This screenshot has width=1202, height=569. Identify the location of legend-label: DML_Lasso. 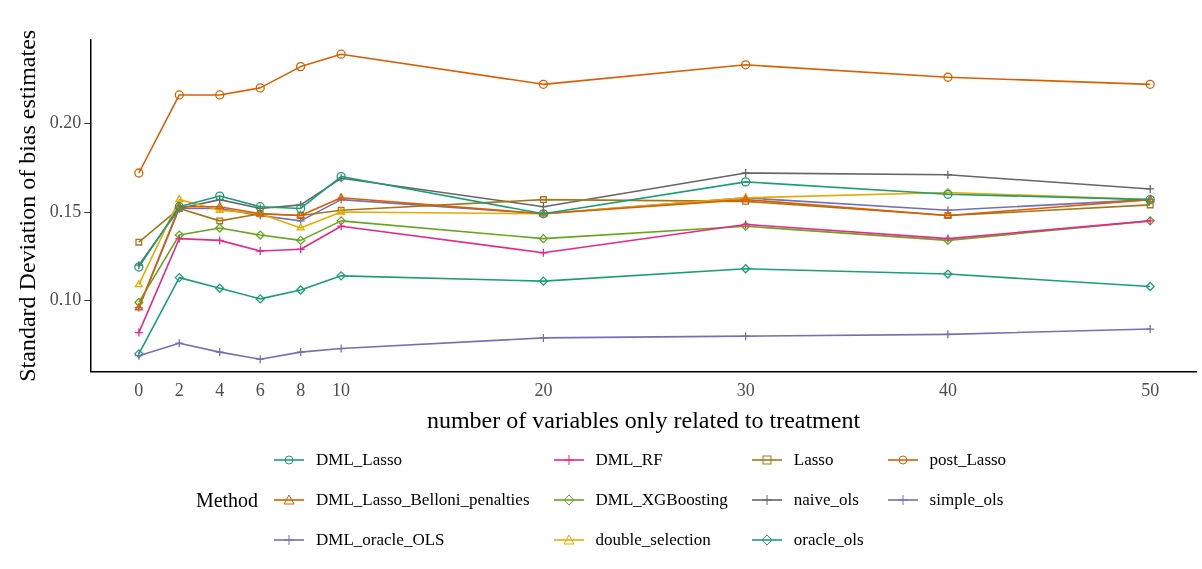
(359, 460).